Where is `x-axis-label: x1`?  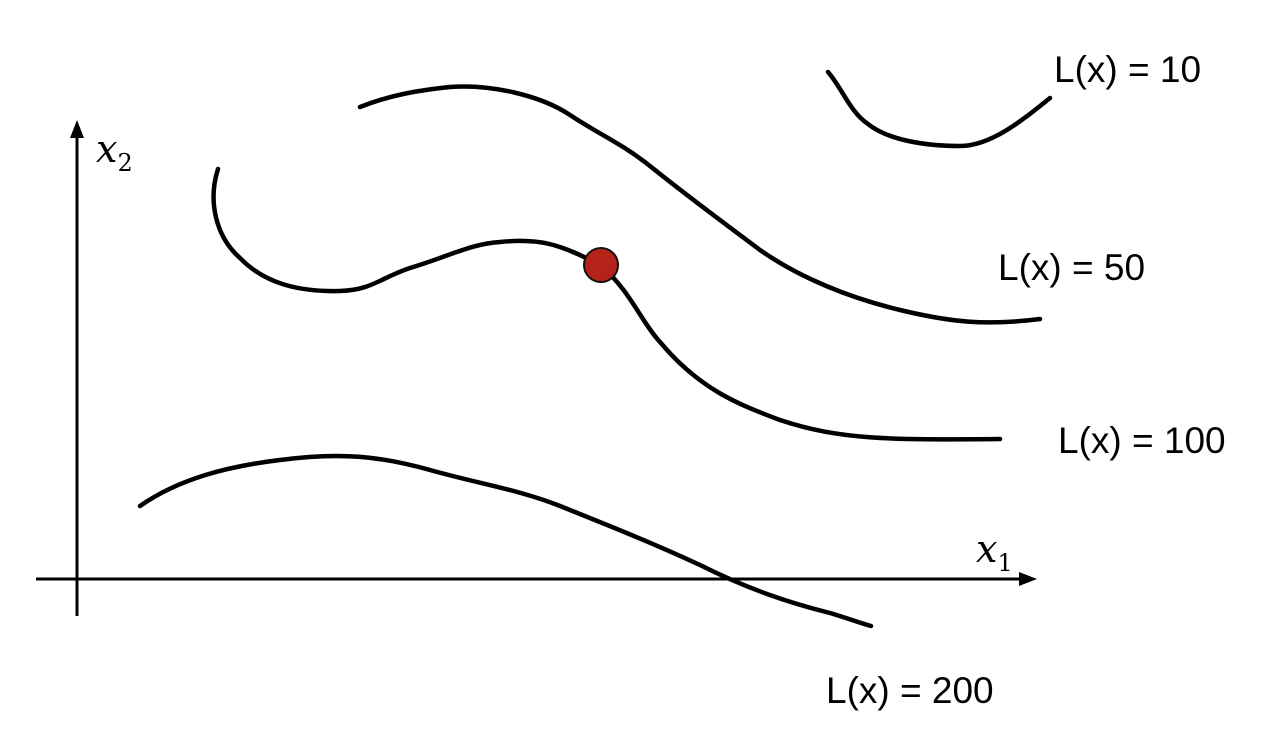 x-axis-label: x1 is located at coordinates (994, 552).